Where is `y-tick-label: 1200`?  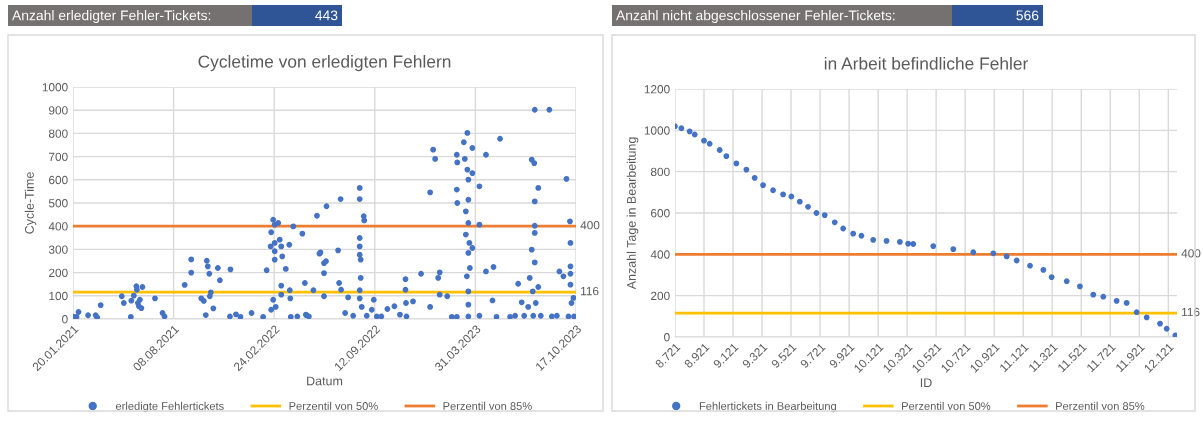
y-tick-label: 1200 is located at coordinates (657, 89).